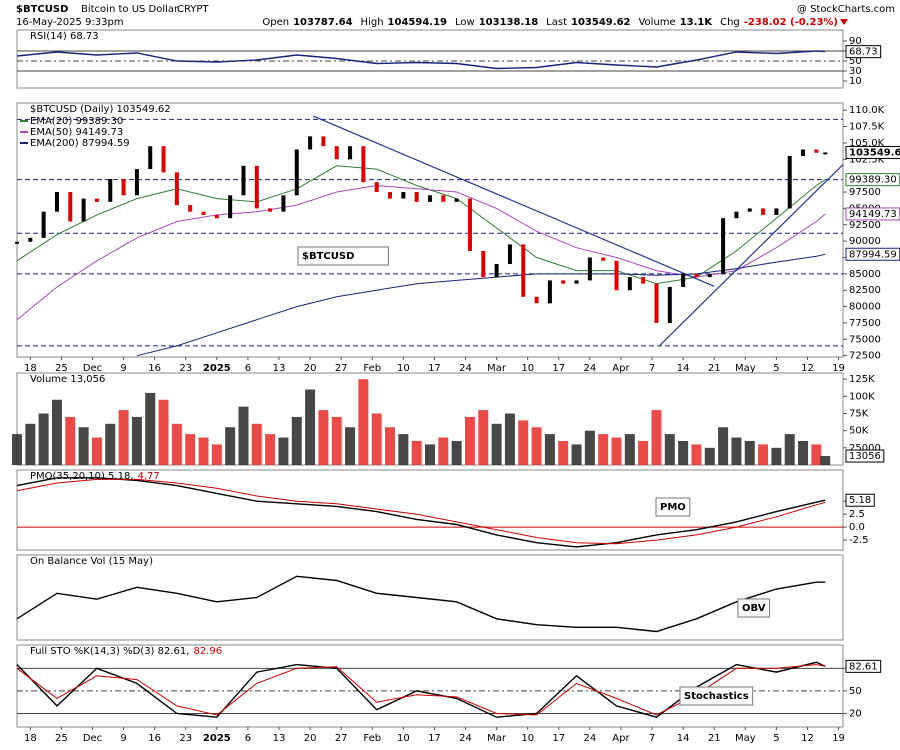  I want to click on series-line, so click(421, 689).